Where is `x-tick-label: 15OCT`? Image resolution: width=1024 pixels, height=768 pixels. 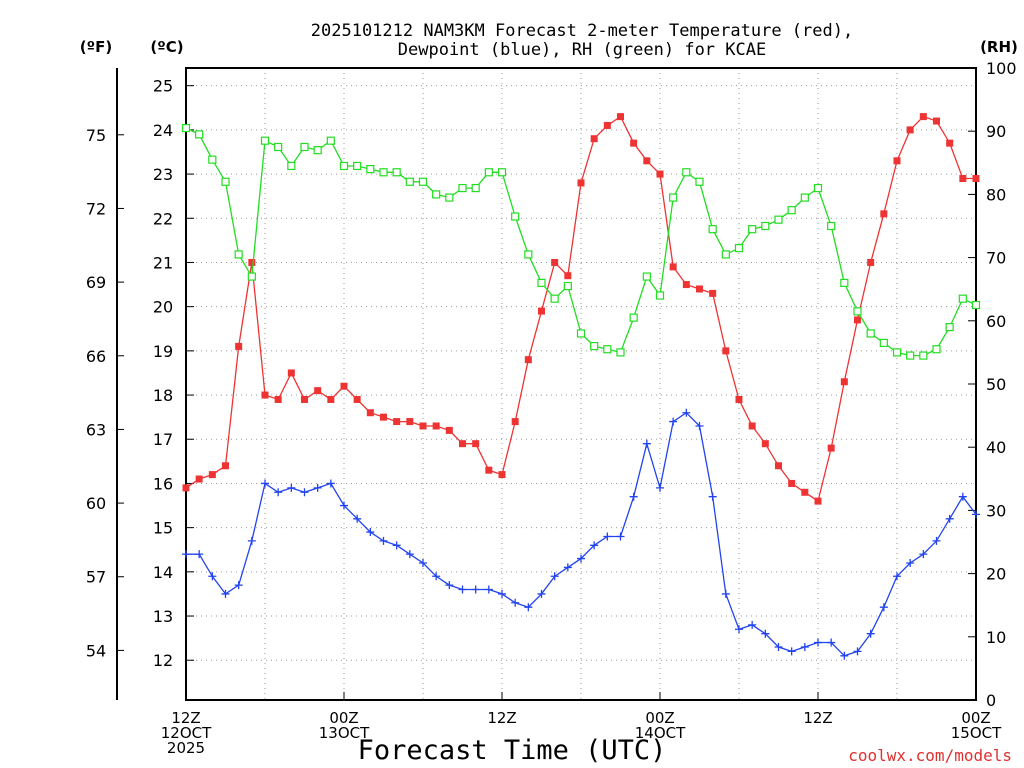 x-tick-label: 15OCT is located at coordinates (976, 733).